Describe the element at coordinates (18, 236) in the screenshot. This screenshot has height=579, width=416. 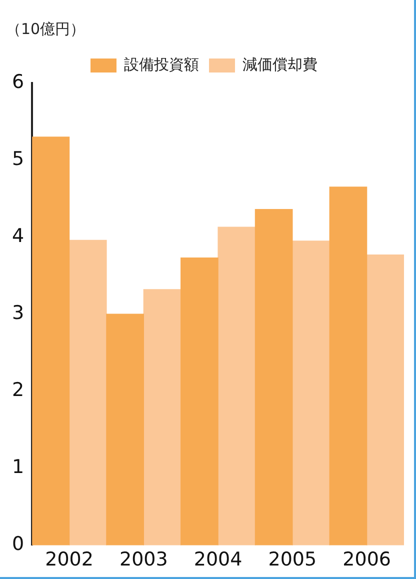
I see `y-tick-label: 4` at that location.